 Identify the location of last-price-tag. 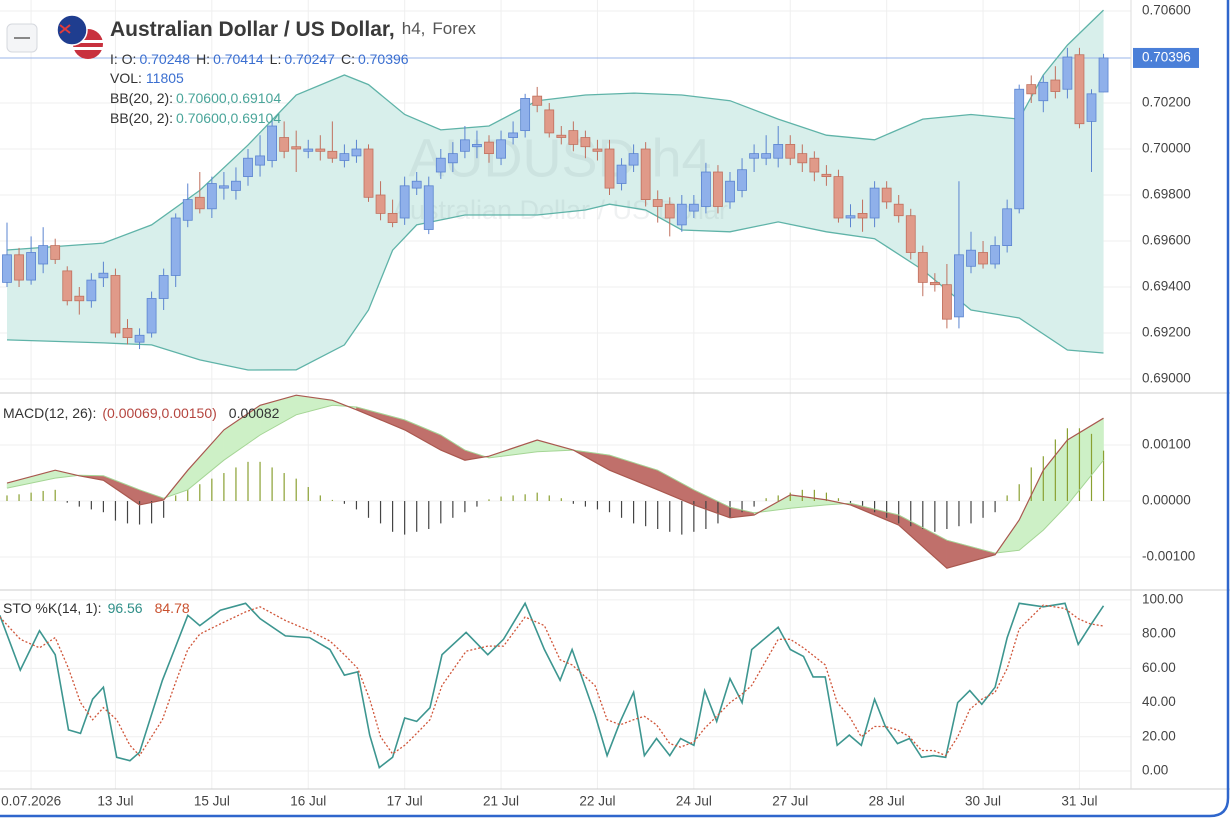
(1166, 57).